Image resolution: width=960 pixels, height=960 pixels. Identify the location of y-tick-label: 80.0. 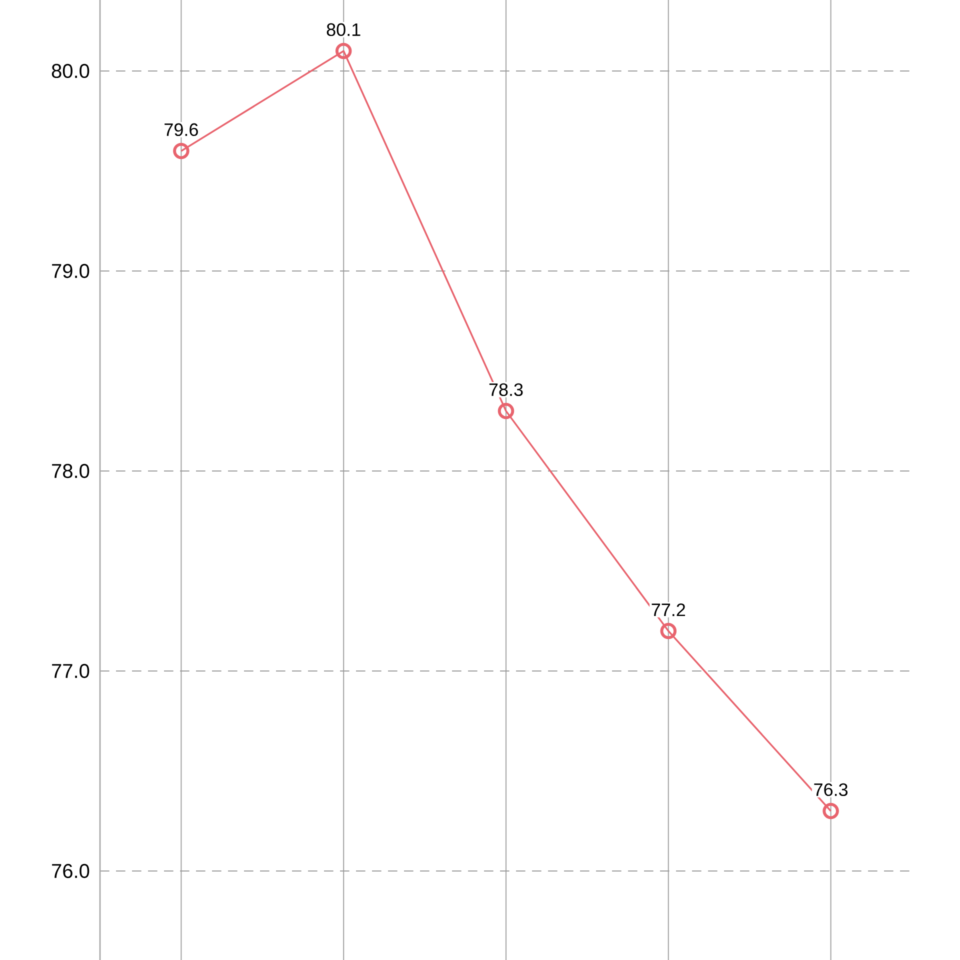
(71, 71).